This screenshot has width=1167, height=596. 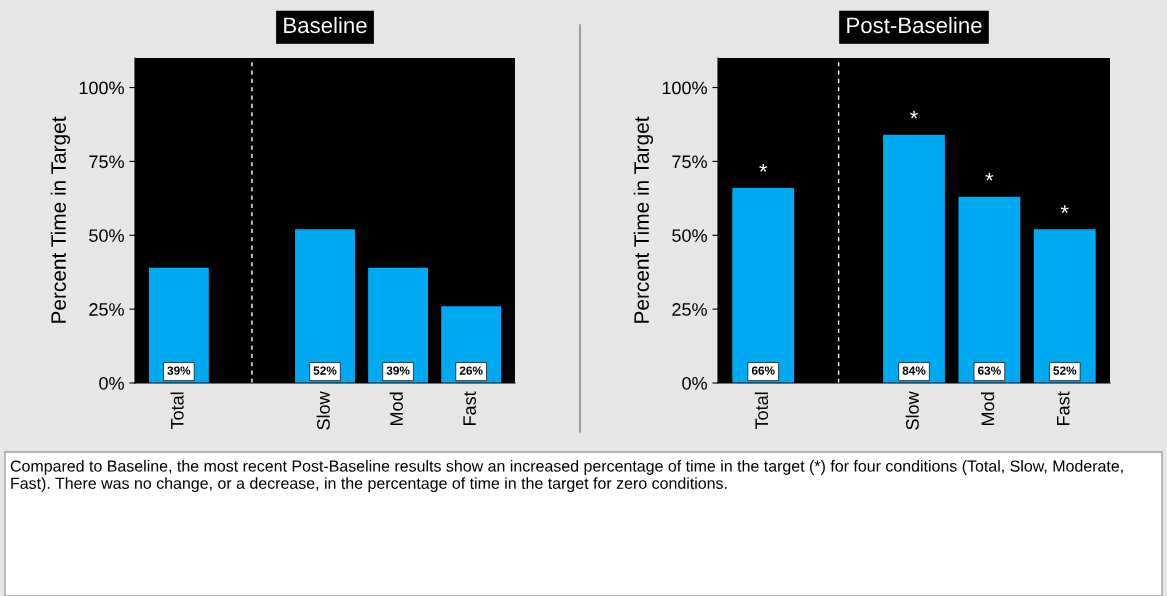 What do you see at coordinates (471, 370) in the screenshot?
I see `data-label: 26%` at bounding box center [471, 370].